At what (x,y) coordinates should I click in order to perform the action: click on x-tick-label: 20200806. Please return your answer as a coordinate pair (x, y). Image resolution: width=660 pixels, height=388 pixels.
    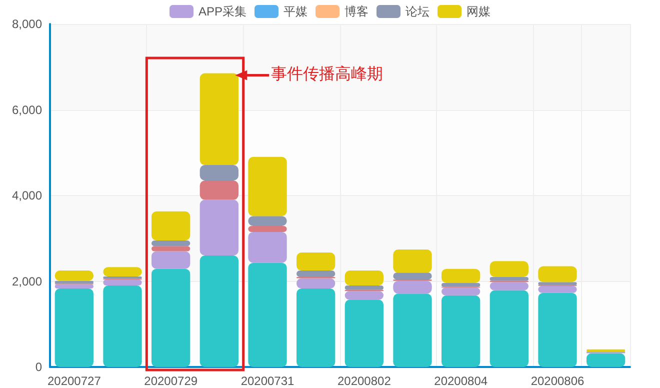
    Looking at the image, I should click on (557, 381).